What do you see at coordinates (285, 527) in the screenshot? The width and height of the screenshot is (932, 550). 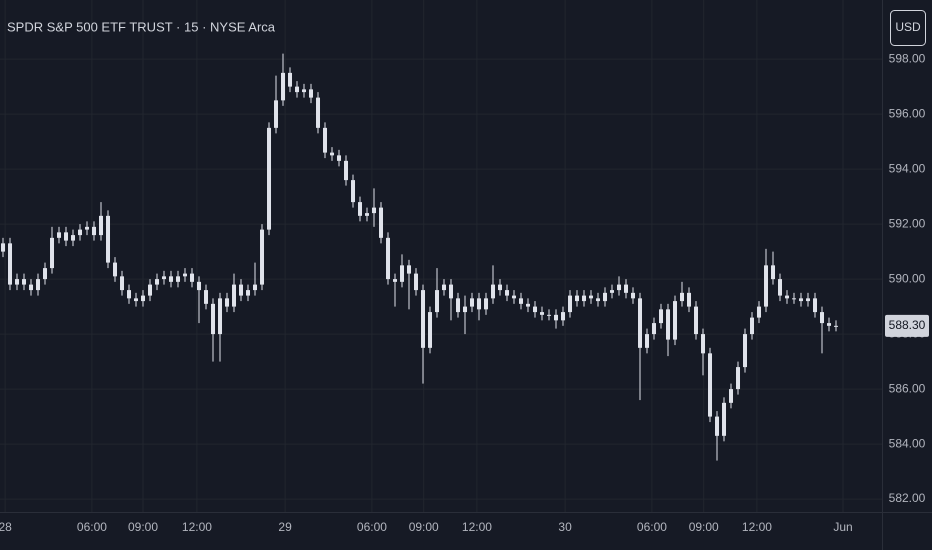 I see `x-tick-label: 29` at bounding box center [285, 527].